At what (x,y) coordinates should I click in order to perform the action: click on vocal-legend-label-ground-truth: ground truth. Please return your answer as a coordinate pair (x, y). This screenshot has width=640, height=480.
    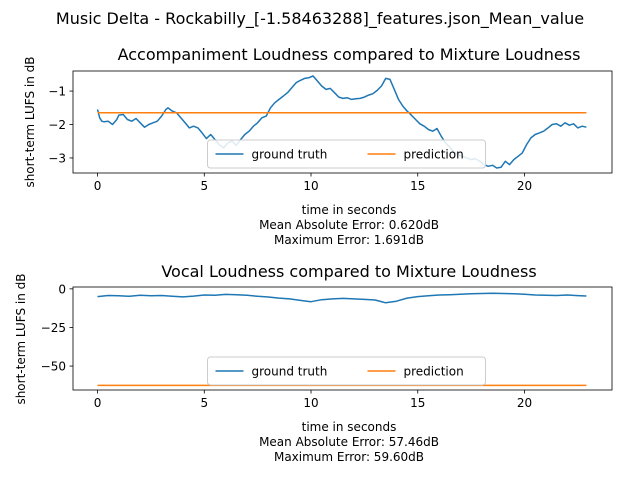
    Looking at the image, I should click on (290, 372).